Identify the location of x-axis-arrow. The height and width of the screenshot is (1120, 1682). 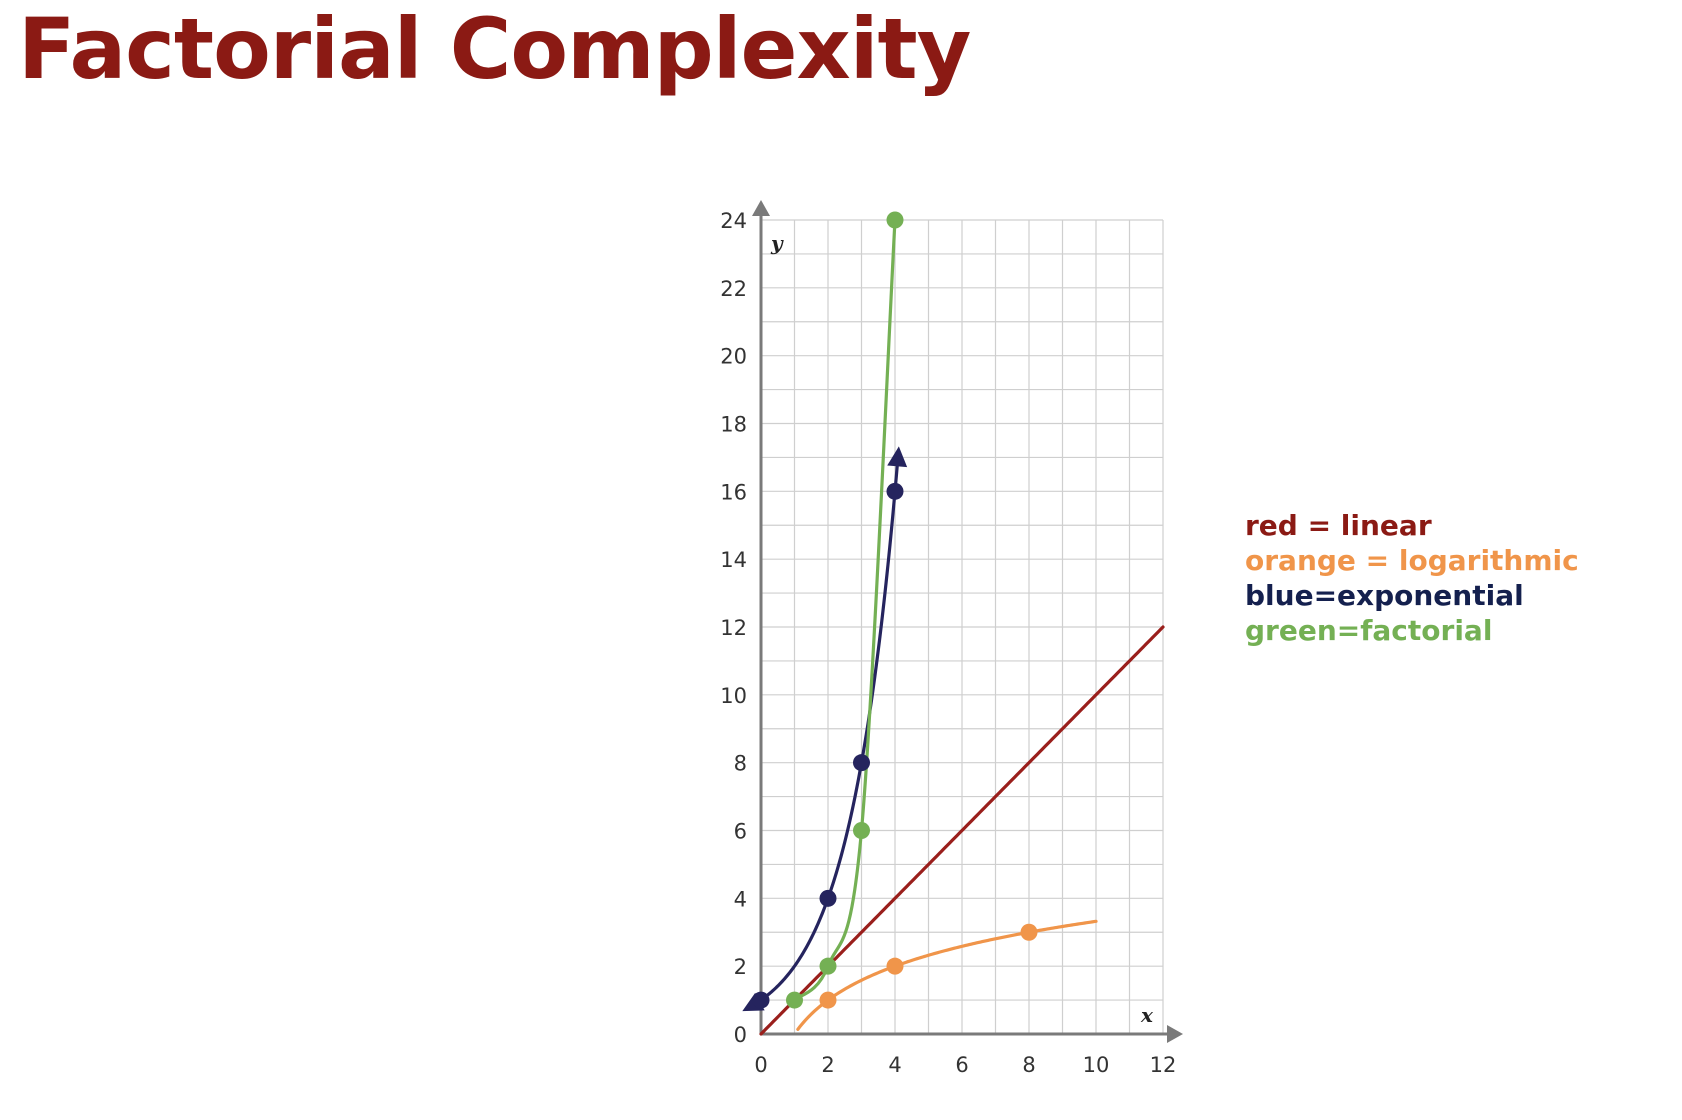
(1175, 1034).